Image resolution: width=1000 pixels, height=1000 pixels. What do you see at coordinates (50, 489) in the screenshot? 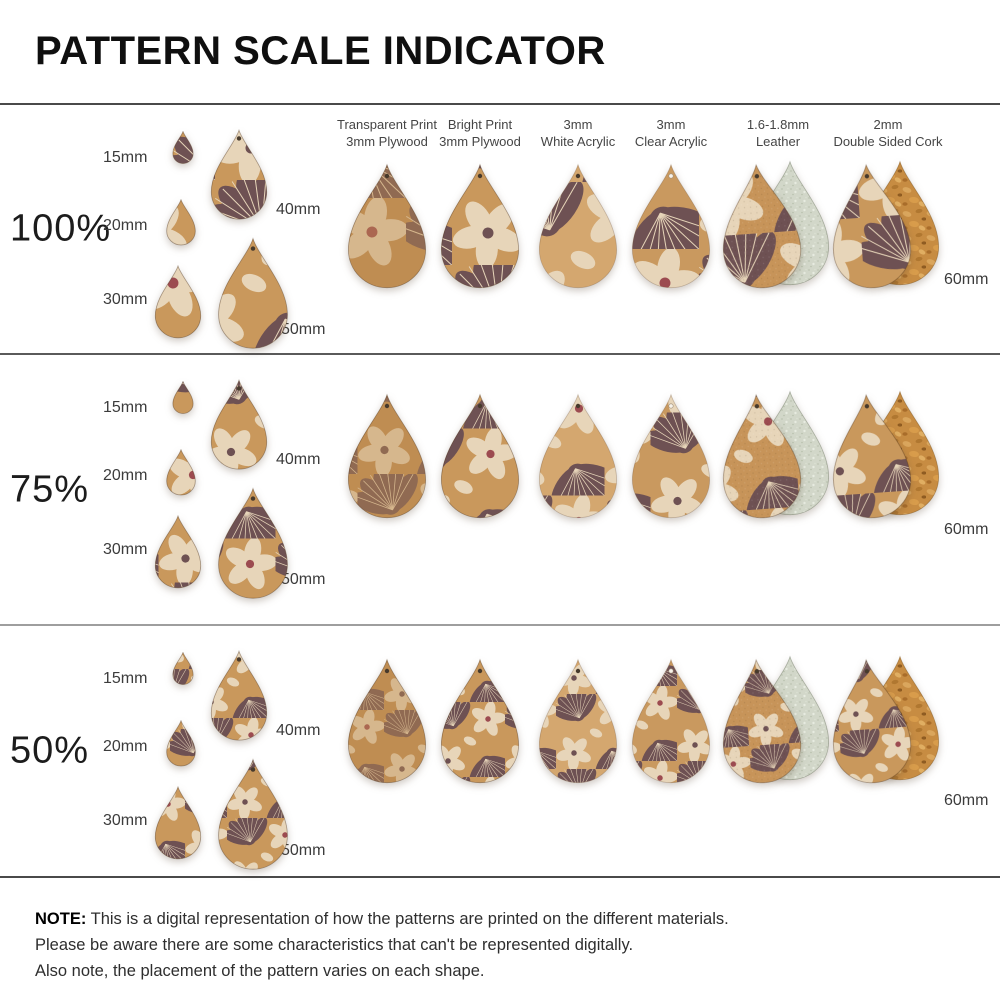
I see `scale-label-75: 75%` at bounding box center [50, 489].